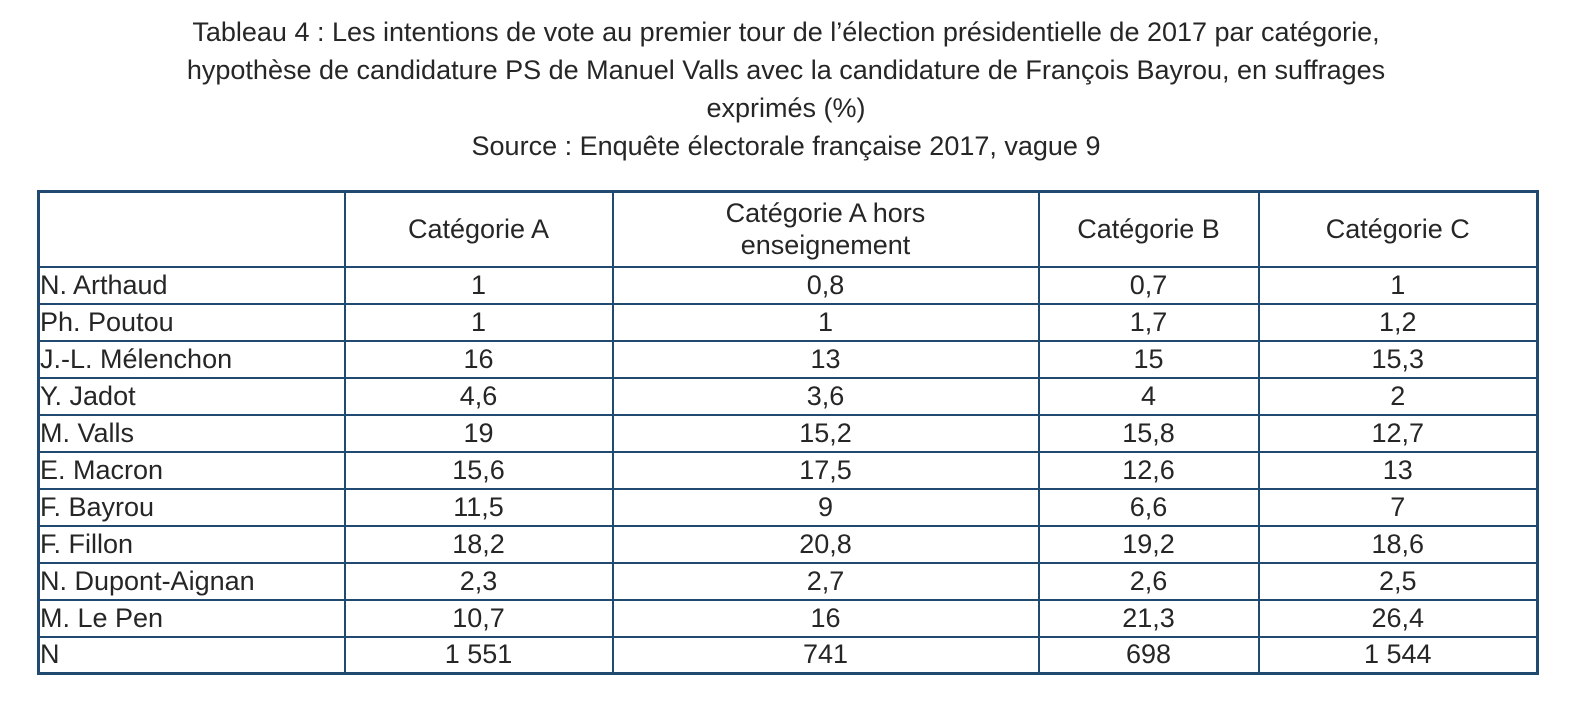 The image size is (1572, 728). What do you see at coordinates (1398, 433) in the screenshot?
I see `value-cell: 12,7` at bounding box center [1398, 433].